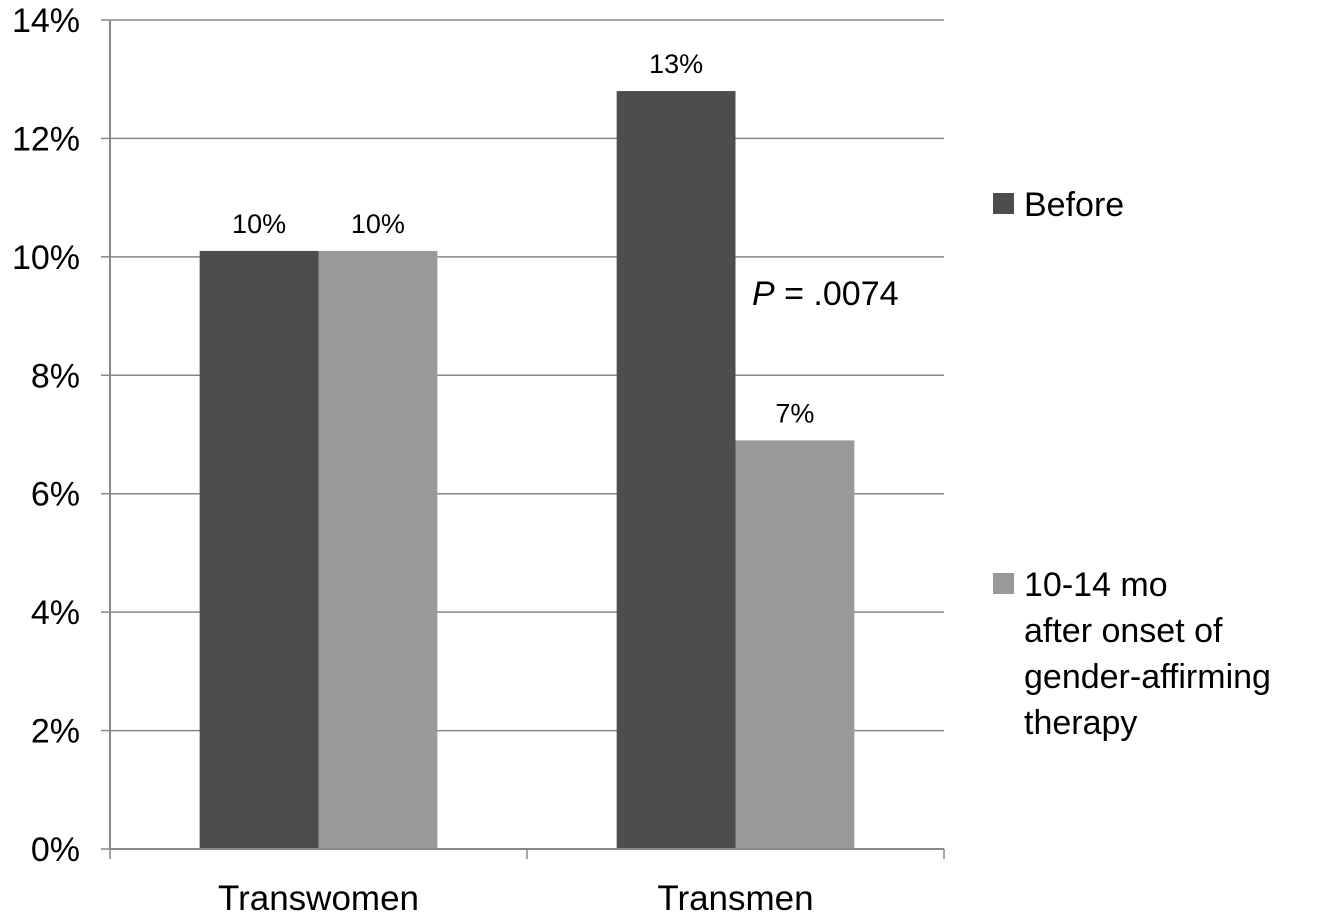 The height and width of the screenshot is (914, 1329). What do you see at coordinates (735, 896) in the screenshot?
I see `category-label: Transmen` at bounding box center [735, 896].